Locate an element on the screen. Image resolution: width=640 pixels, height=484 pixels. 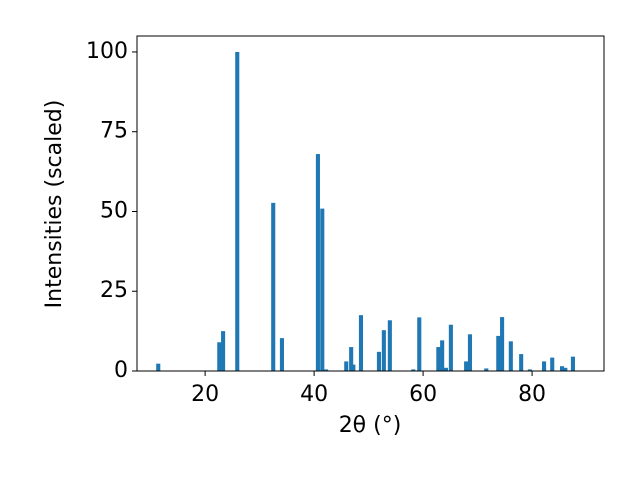
x-tick-label: 20 is located at coordinates (205, 394).